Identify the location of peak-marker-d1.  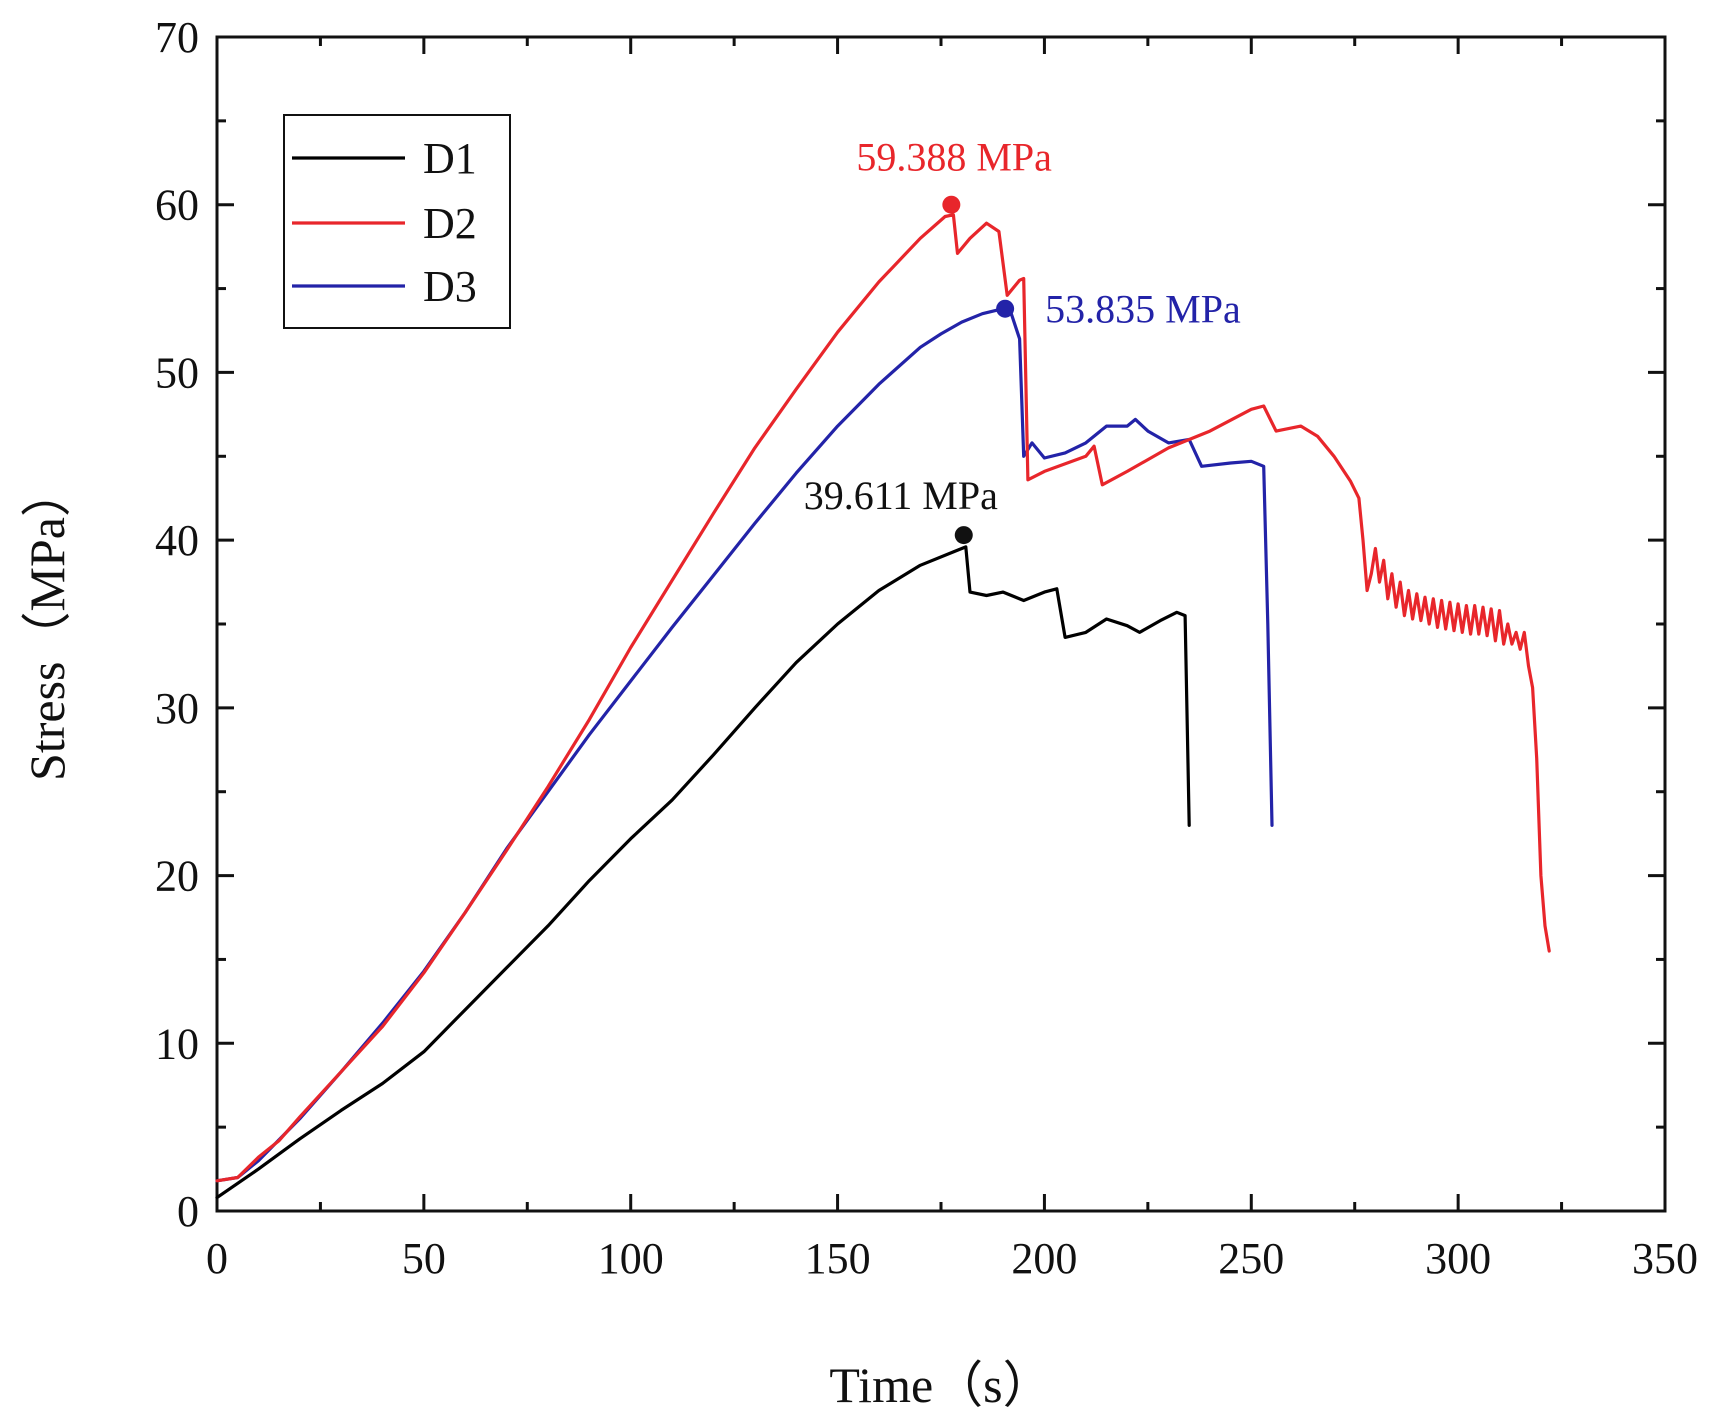
(963, 535).